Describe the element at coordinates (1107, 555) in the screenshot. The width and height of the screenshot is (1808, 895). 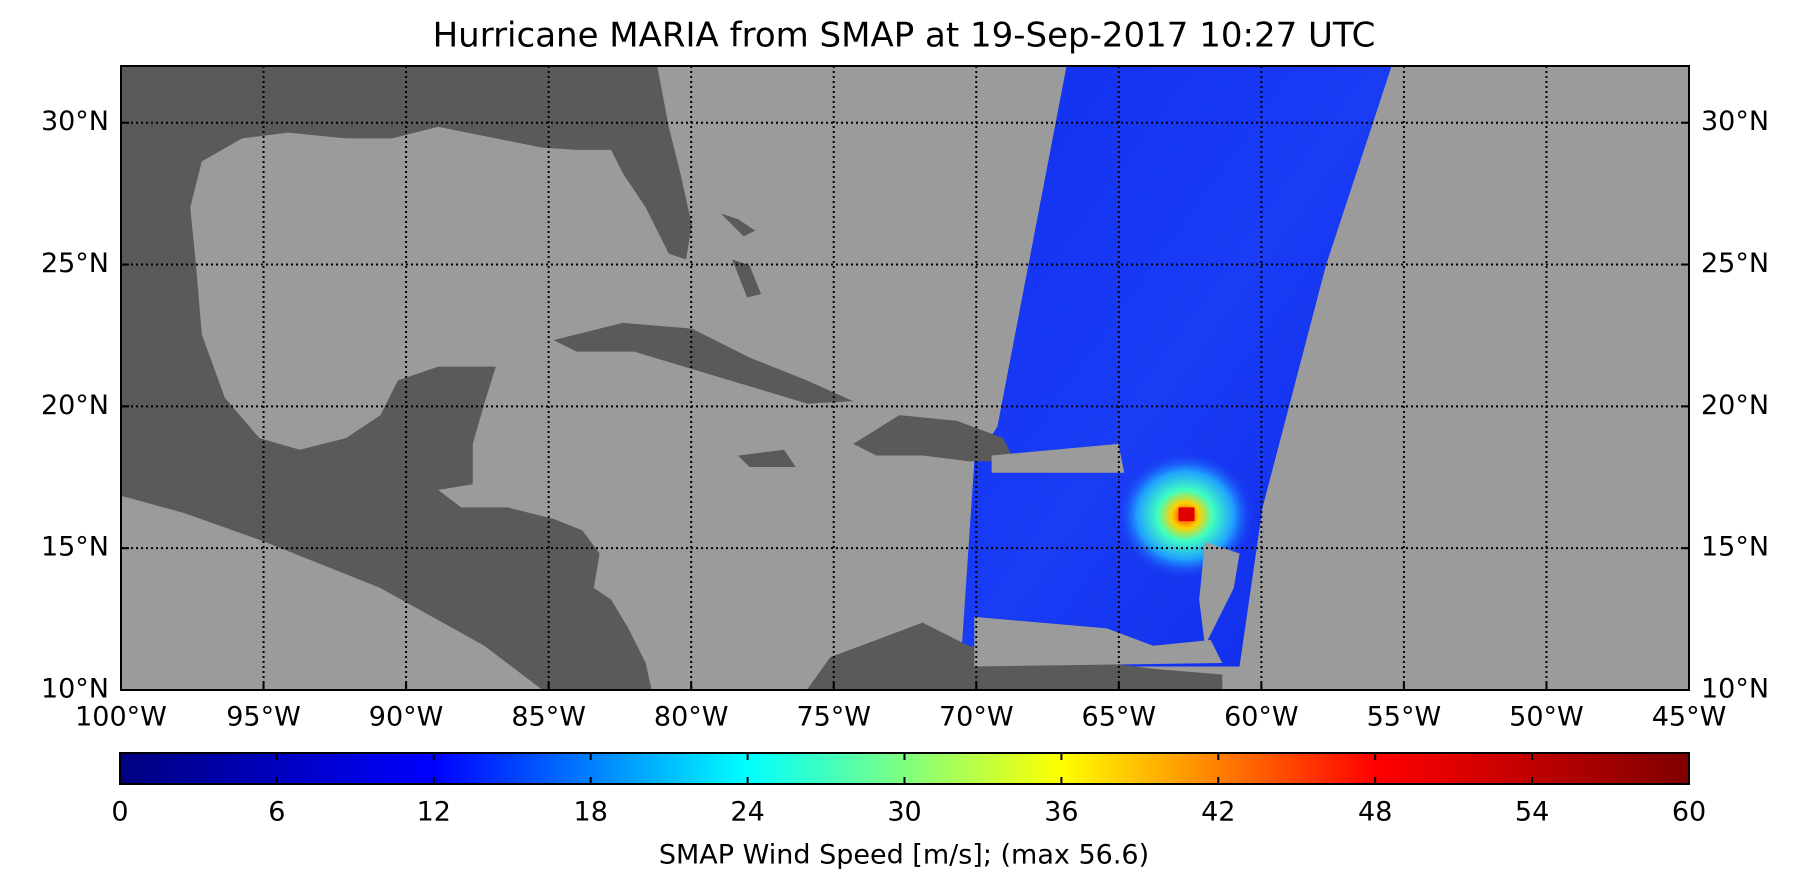
I see `land-mask` at that location.